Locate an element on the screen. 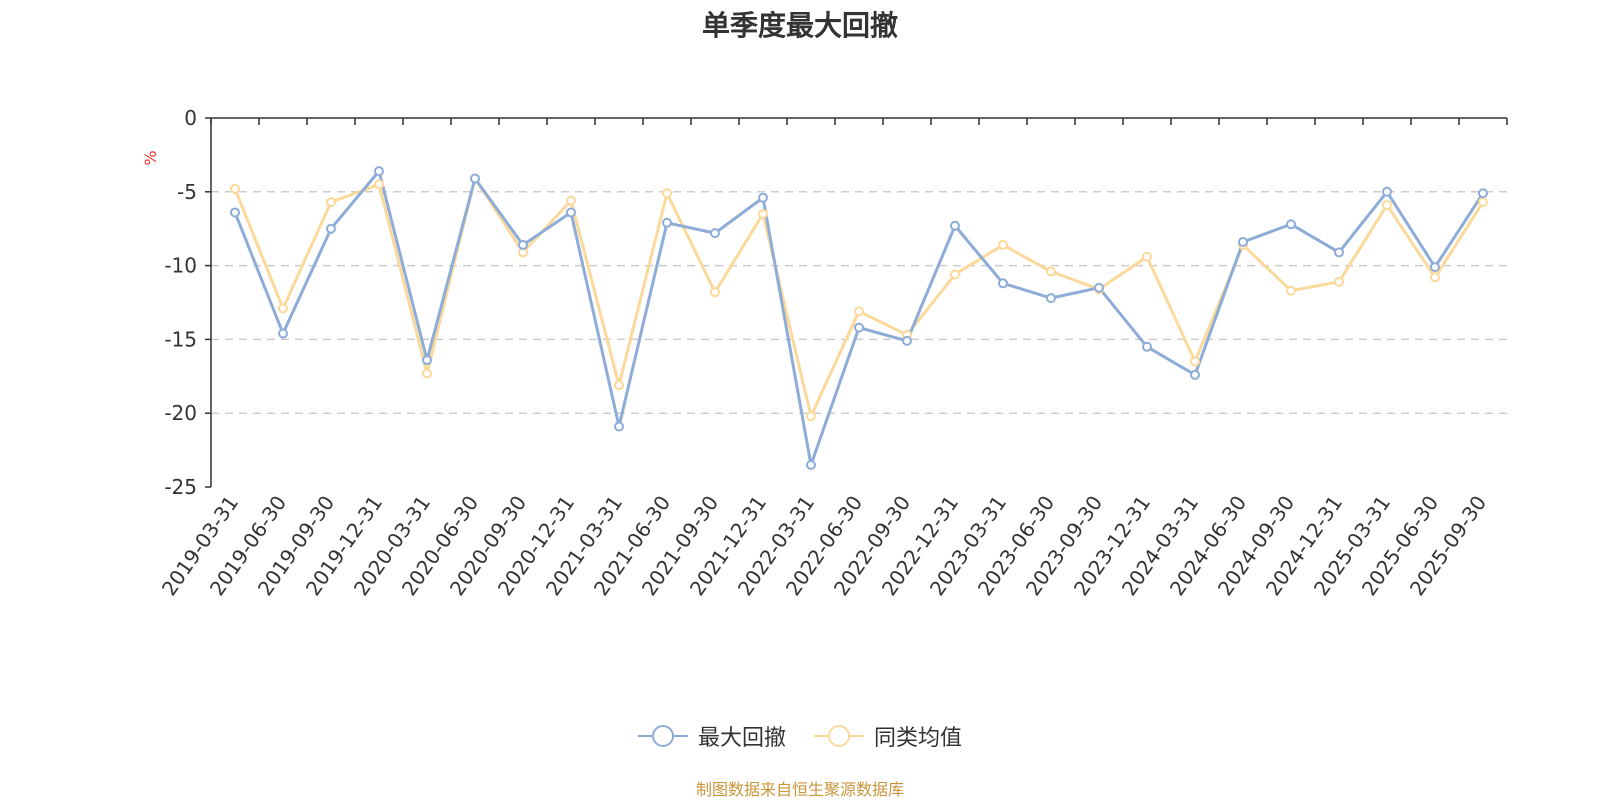  legend-item-series-2: 同类均值 is located at coordinates (888, 736).